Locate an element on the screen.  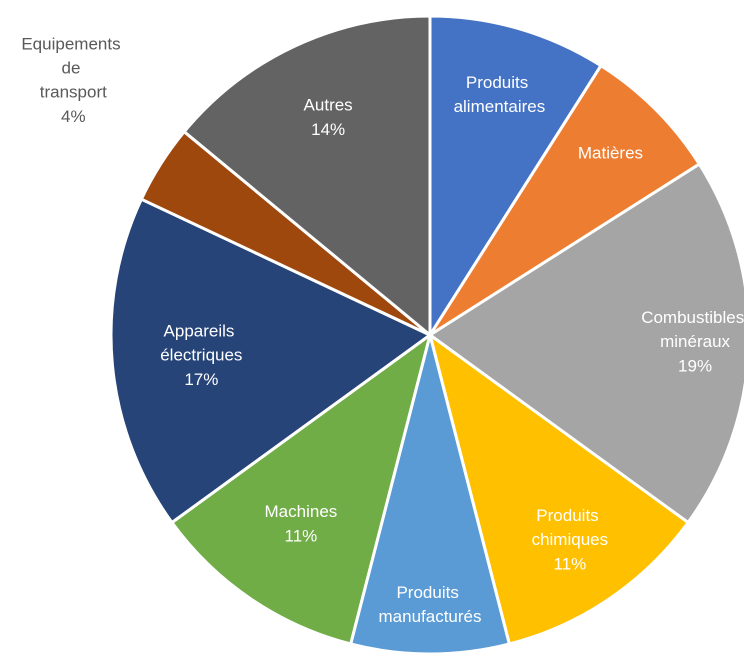
data-label: 4% is located at coordinates (73, 116).